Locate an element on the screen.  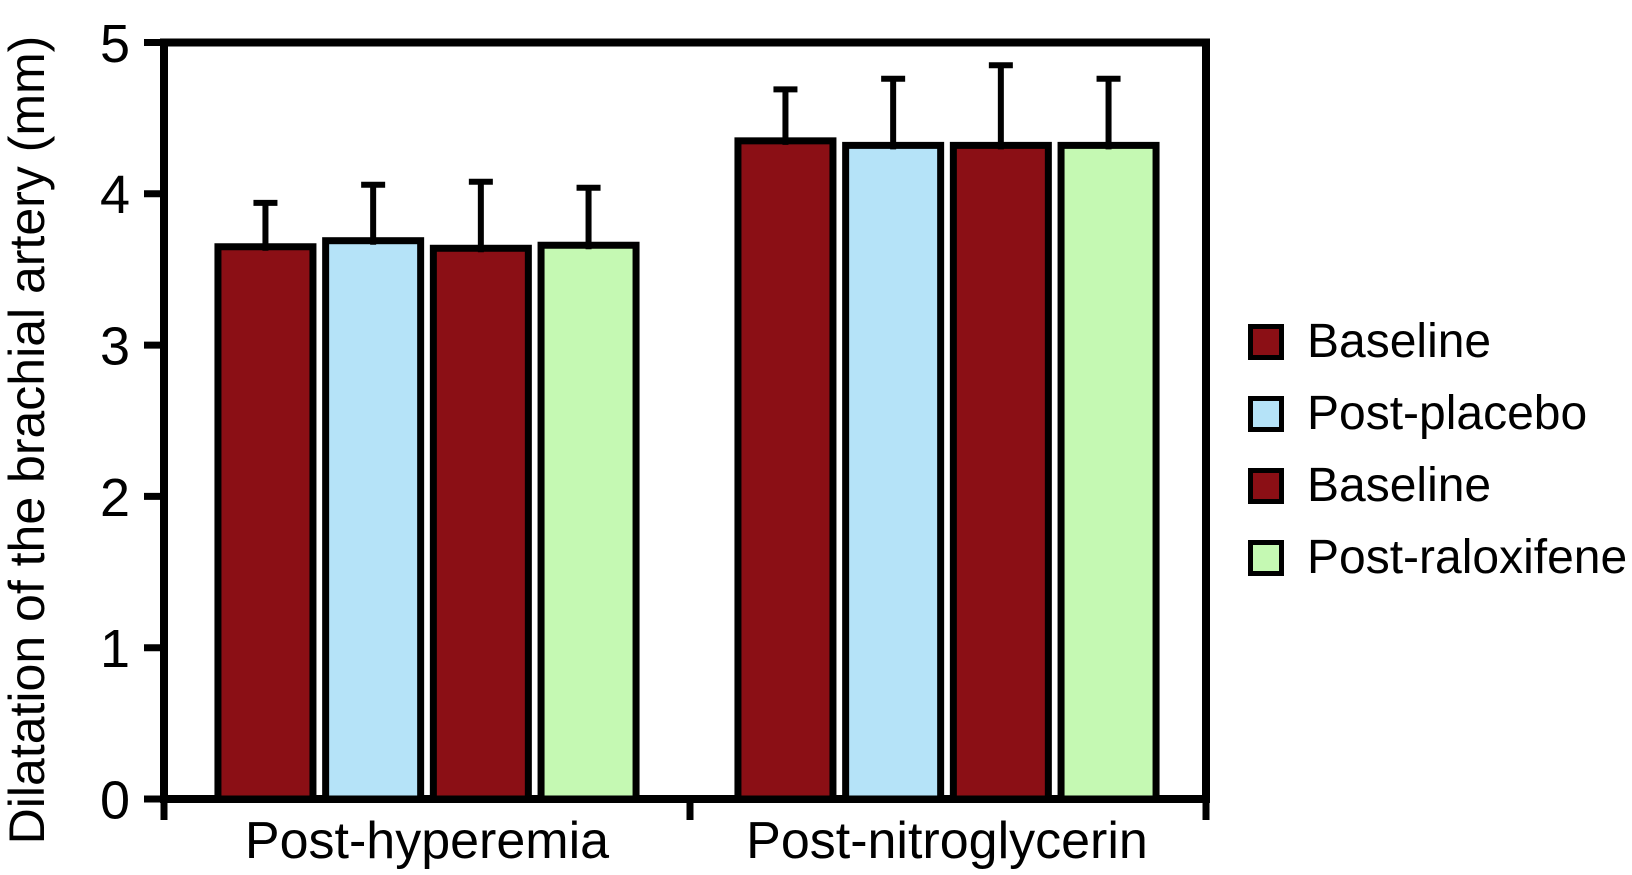
legend-swatch-post-raloxifene is located at coordinates (1266, 558).